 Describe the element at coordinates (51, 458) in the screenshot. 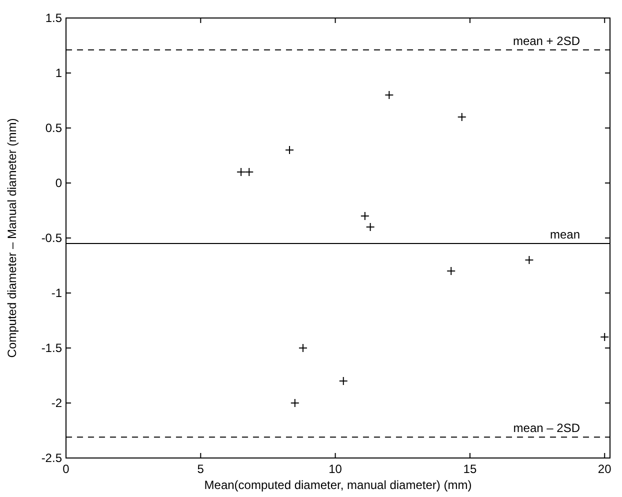

I see `y-tick-label: -2.5` at that location.